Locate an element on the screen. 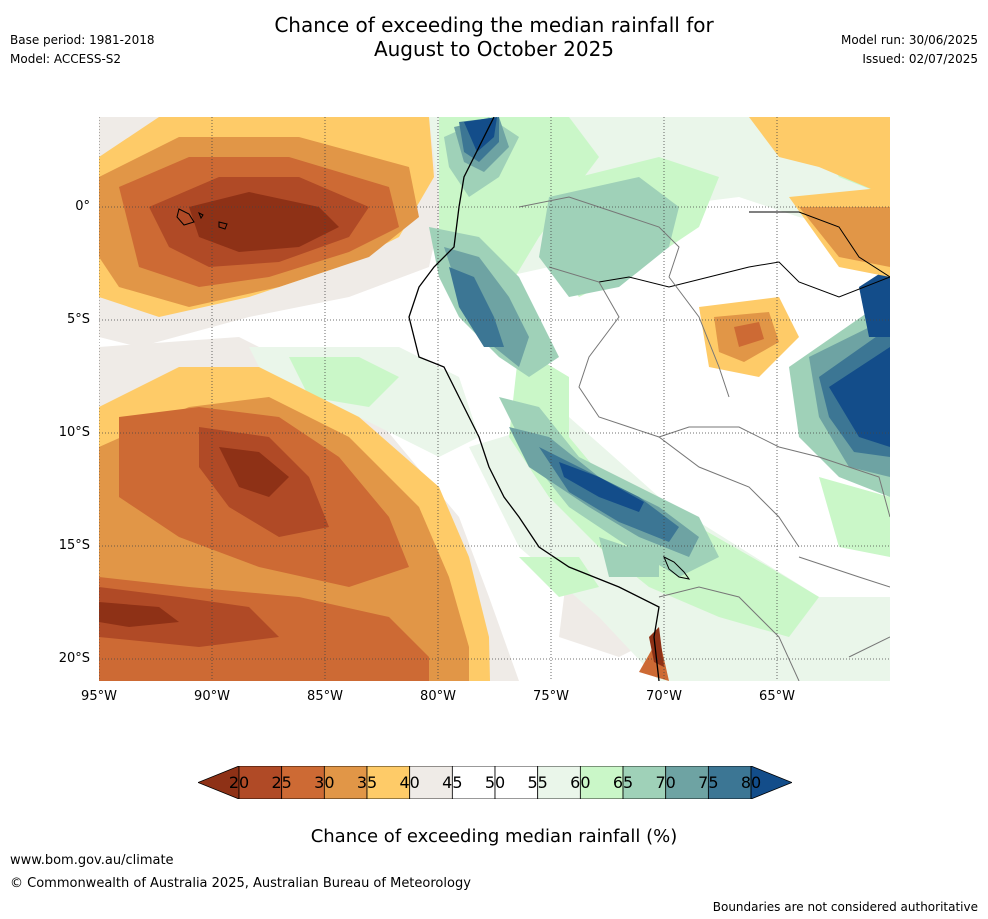 The width and height of the screenshot is (988, 919). colorbar-tick-label: 45 is located at coordinates (452, 782).